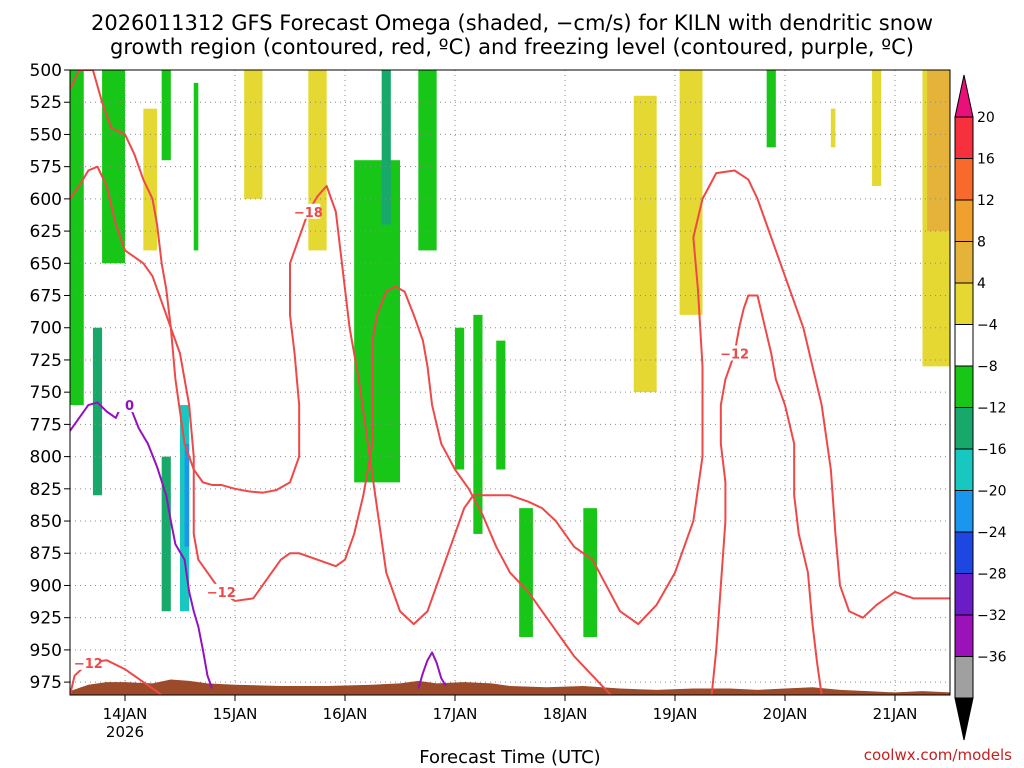  Describe the element at coordinates (986, 118) in the screenshot. I see `colorbar-tick-label: 20` at that location.